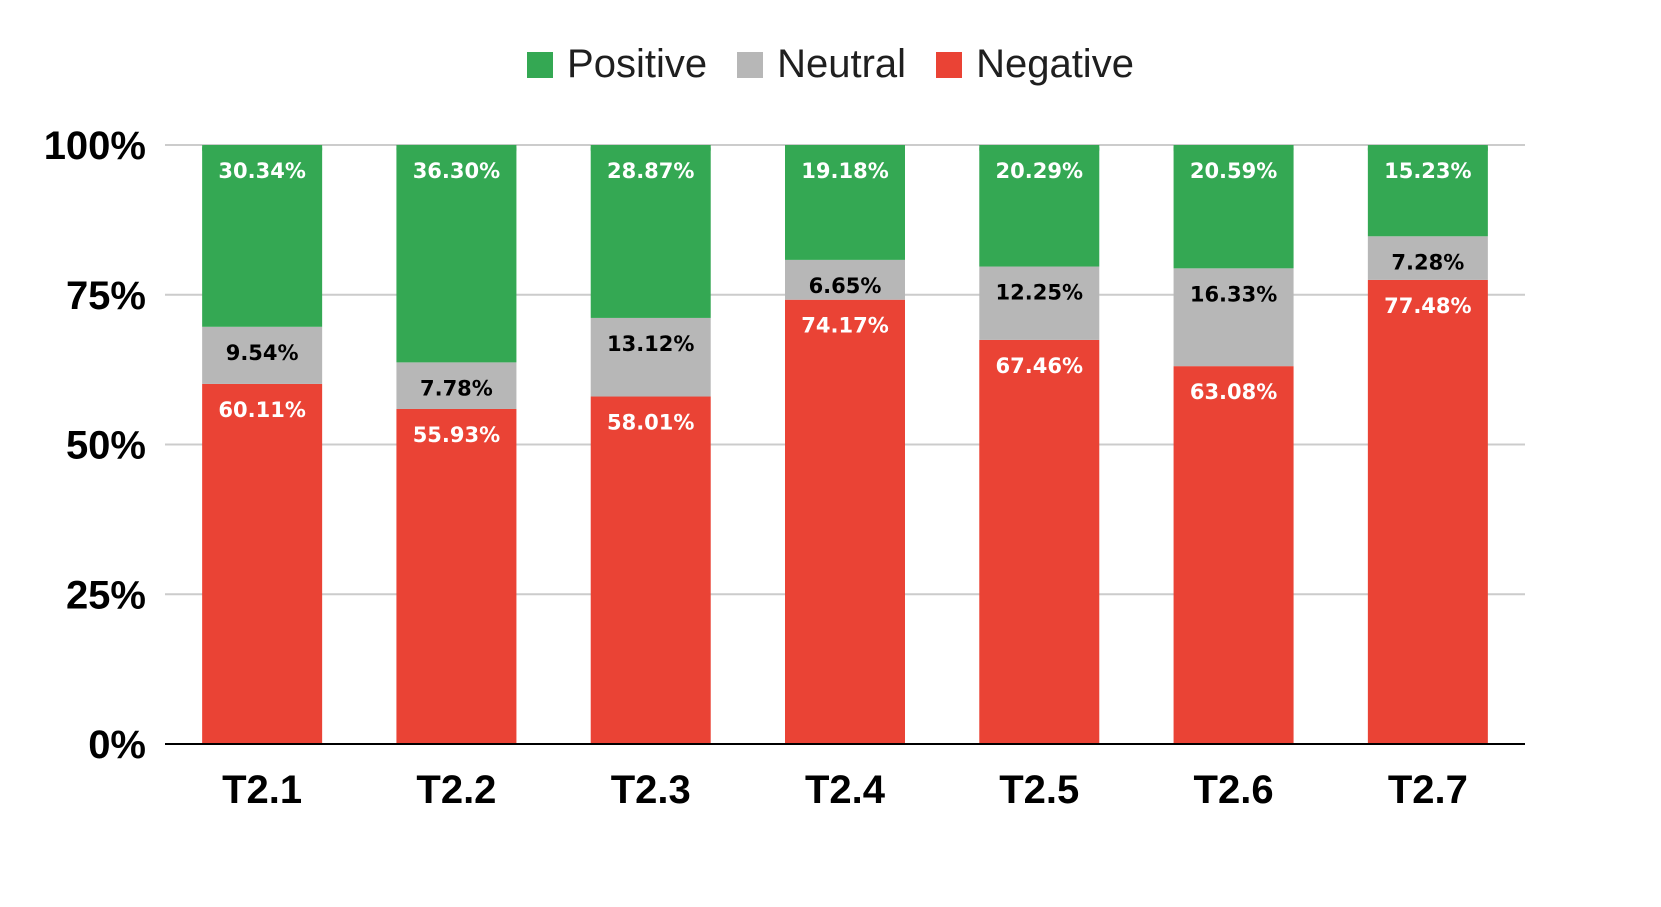  I want to click on data-label-negative: 67.46%, so click(1039, 366).